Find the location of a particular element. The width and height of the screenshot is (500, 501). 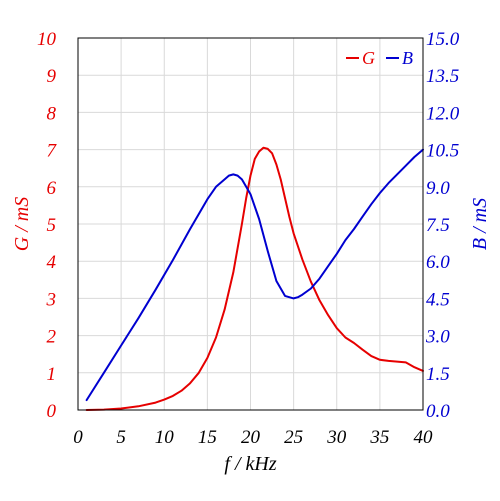

left-axis-ticks: 0 1 2 3 4 5 6 7 8 9 10 is located at coordinates (47, 225).